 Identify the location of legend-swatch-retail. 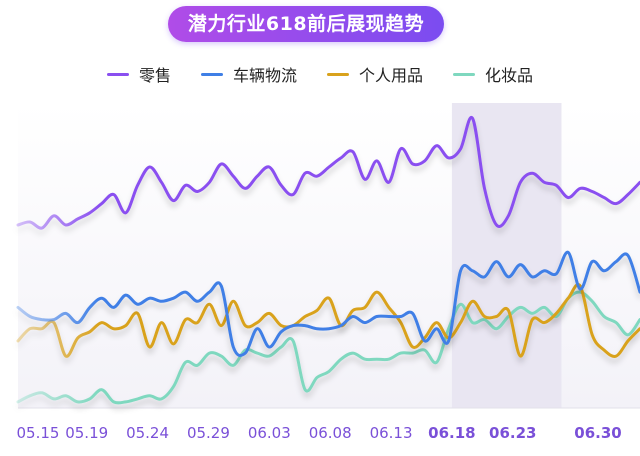
(117, 74).